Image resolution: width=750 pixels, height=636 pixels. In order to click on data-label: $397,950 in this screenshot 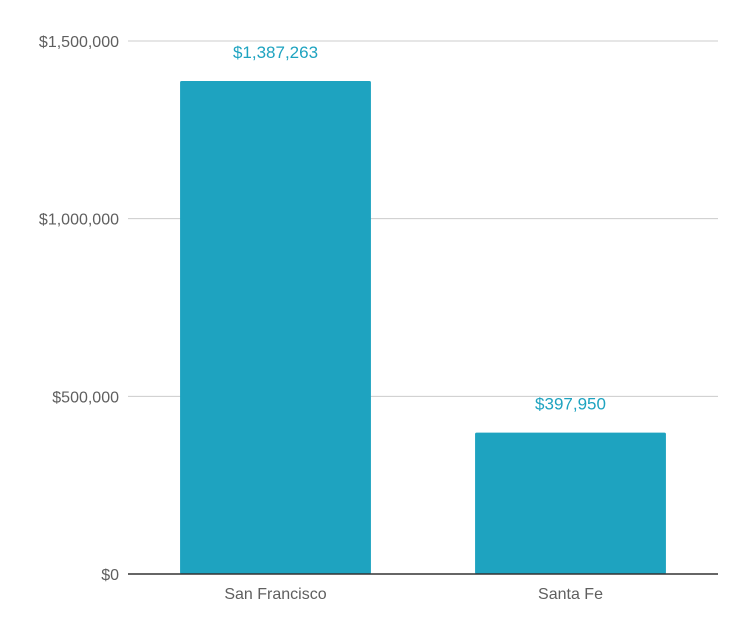, I will do `click(570, 404)`.